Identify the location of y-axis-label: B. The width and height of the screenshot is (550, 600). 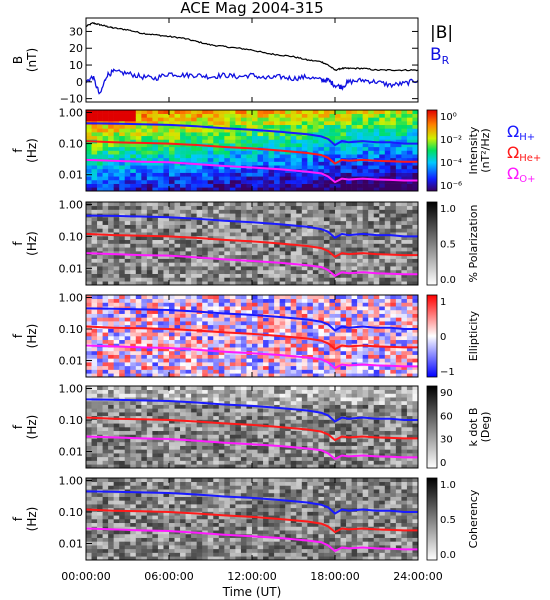
(18, 60).